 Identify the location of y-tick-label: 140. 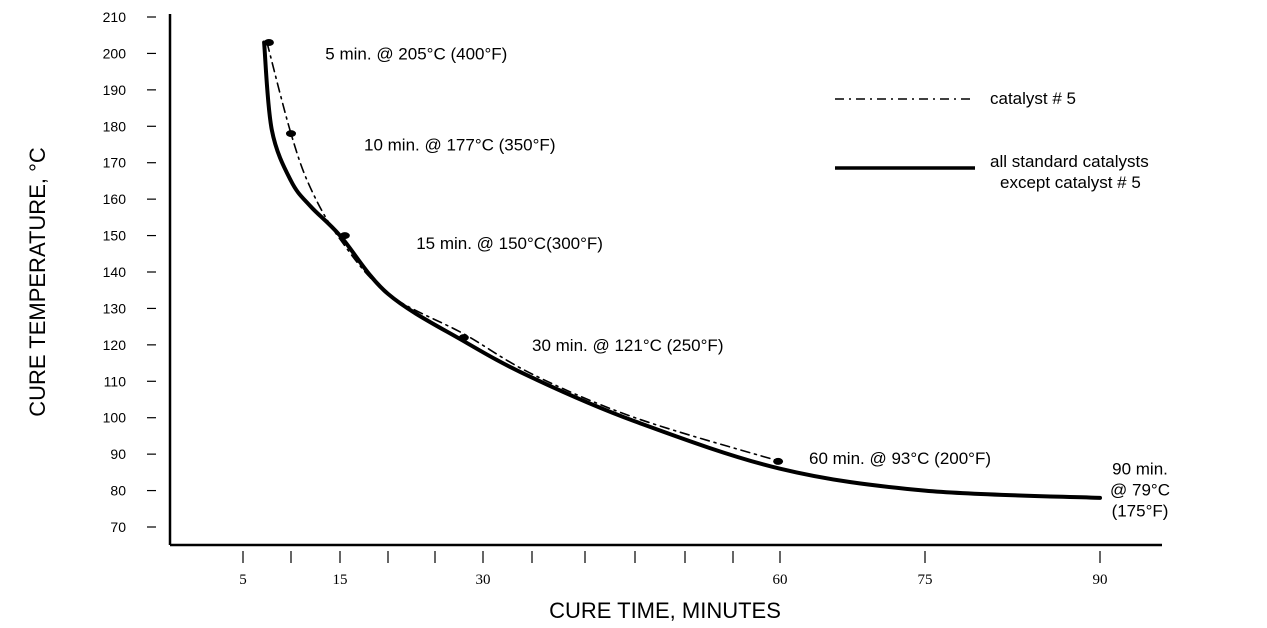
(115, 272).